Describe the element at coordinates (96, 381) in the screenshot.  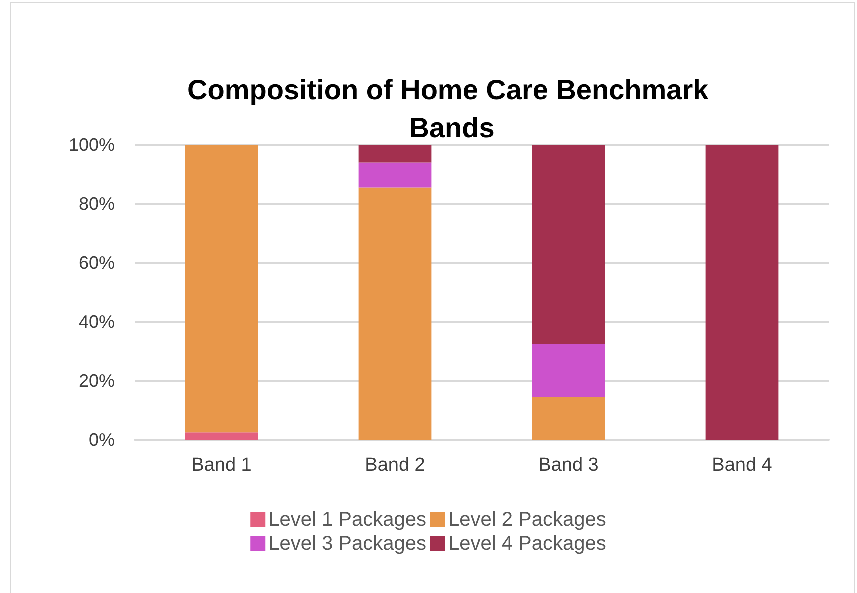
I see `y-tick-label: 20%` at that location.